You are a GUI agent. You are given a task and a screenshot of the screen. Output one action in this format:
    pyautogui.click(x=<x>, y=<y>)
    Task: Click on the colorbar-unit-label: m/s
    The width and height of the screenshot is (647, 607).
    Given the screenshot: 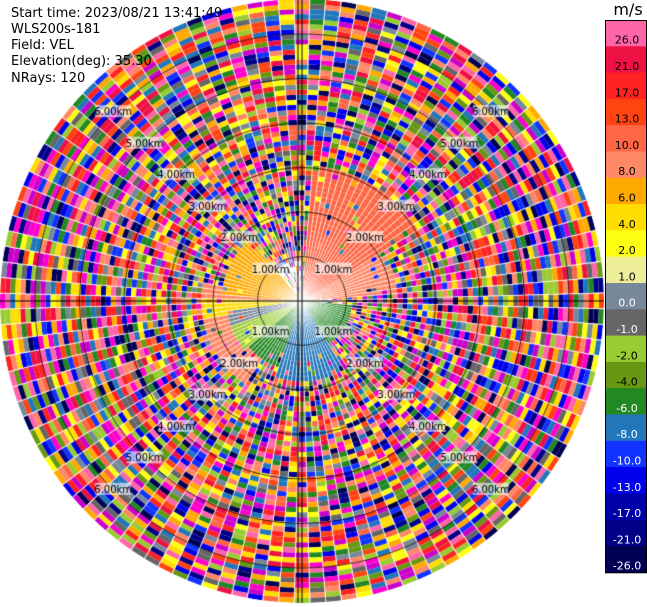 What is the action you would take?
    pyautogui.click(x=628, y=9)
    